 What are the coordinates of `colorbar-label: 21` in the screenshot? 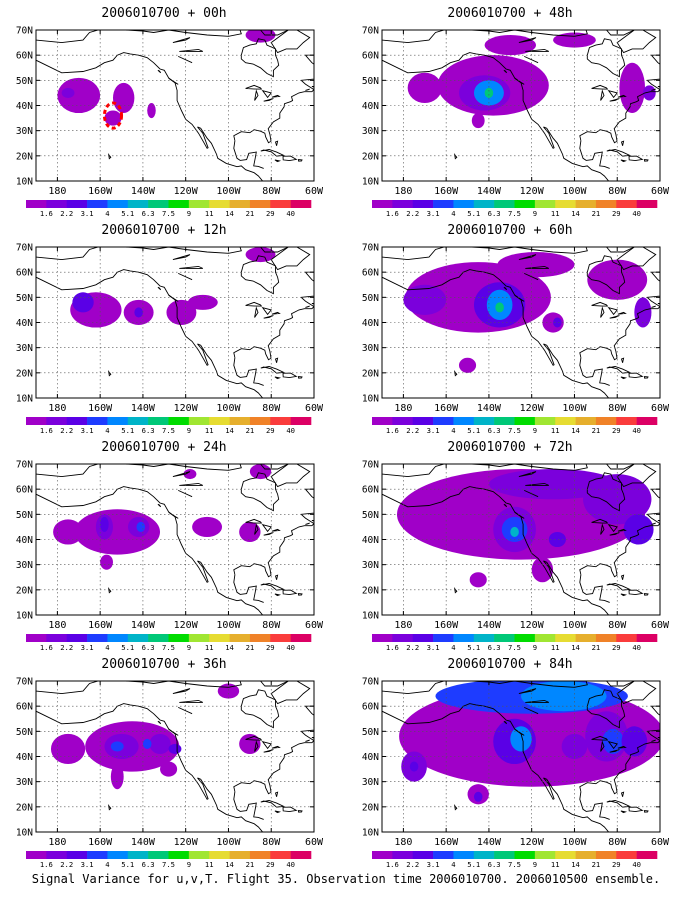 It's located at (250, 864).